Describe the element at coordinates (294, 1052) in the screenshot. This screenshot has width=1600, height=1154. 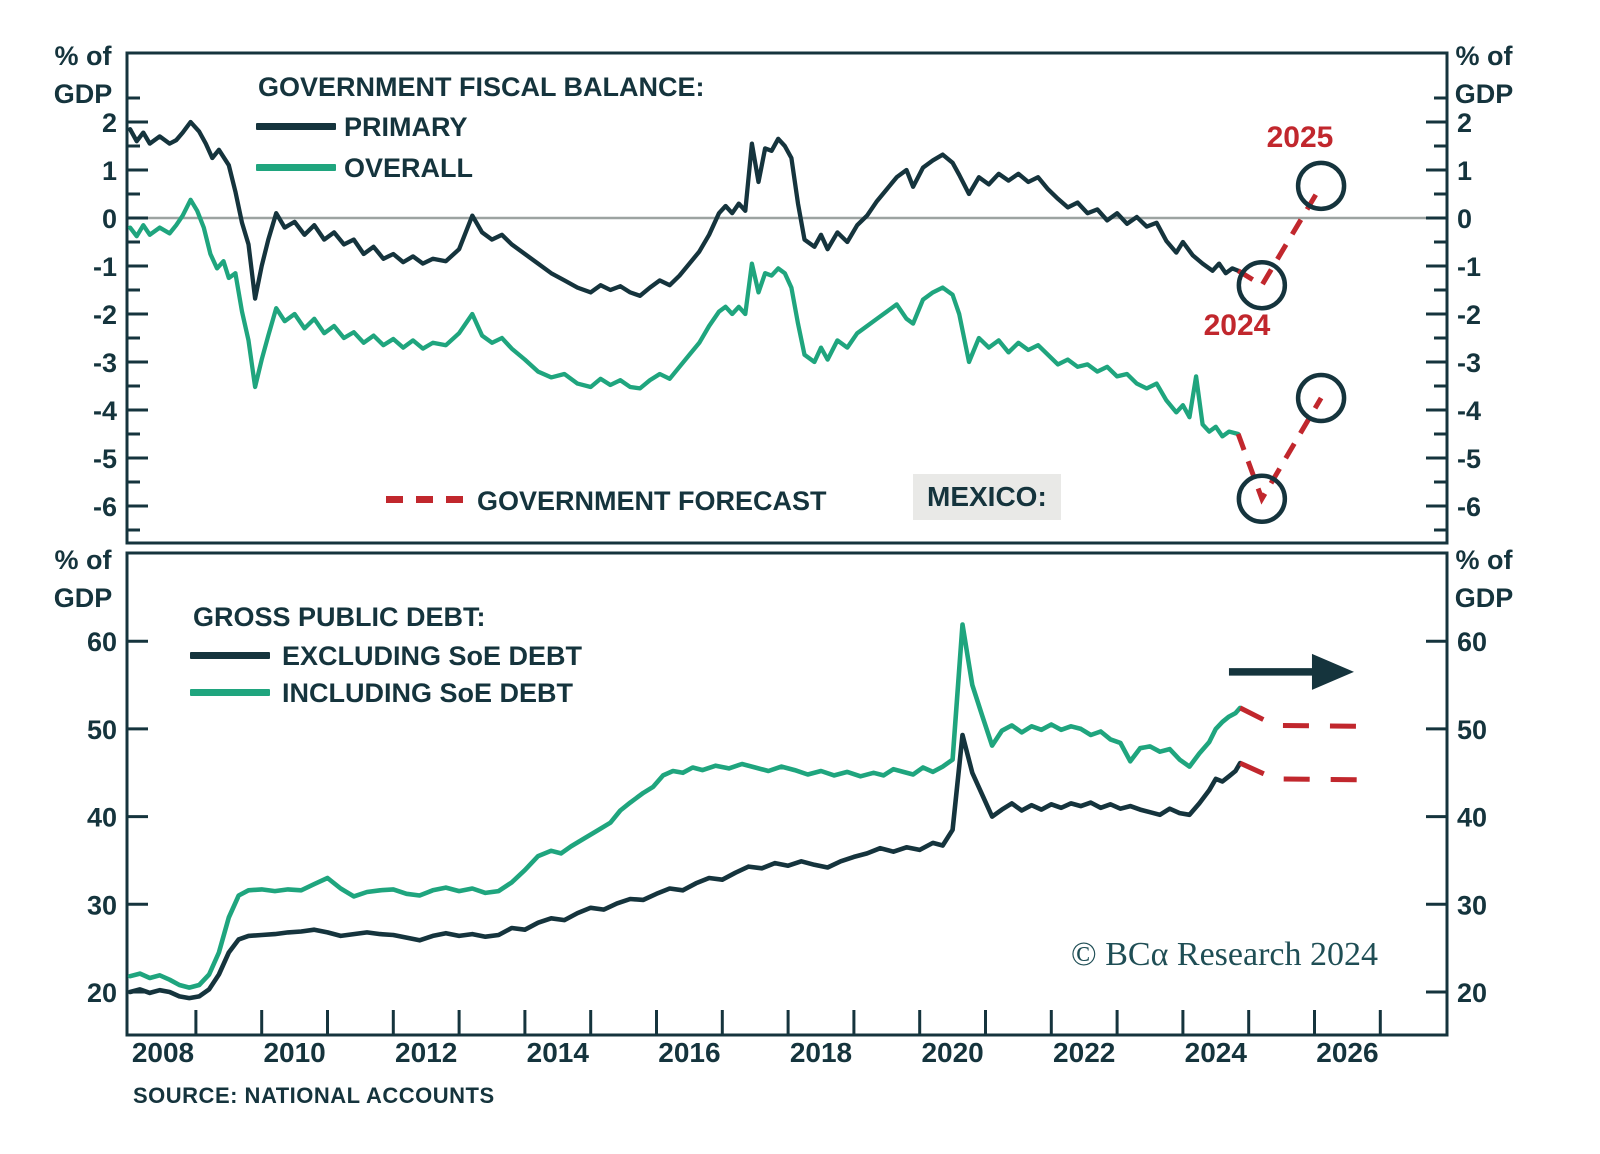
I see `x-axis-label: 2010` at that location.